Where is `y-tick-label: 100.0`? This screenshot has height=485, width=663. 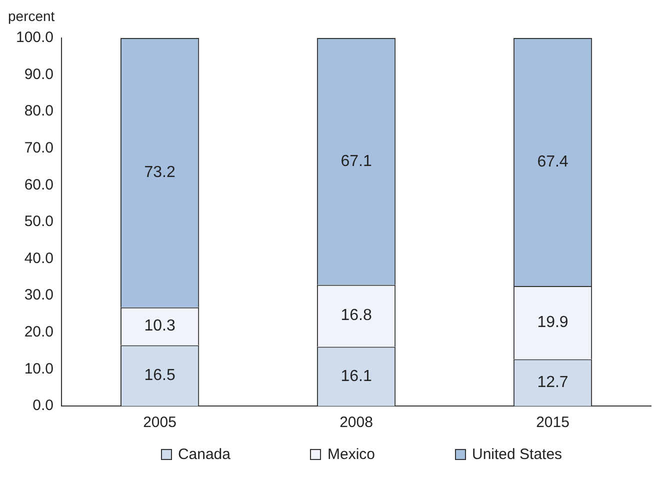
y-tick-label: 100.0 is located at coordinates (35, 37).